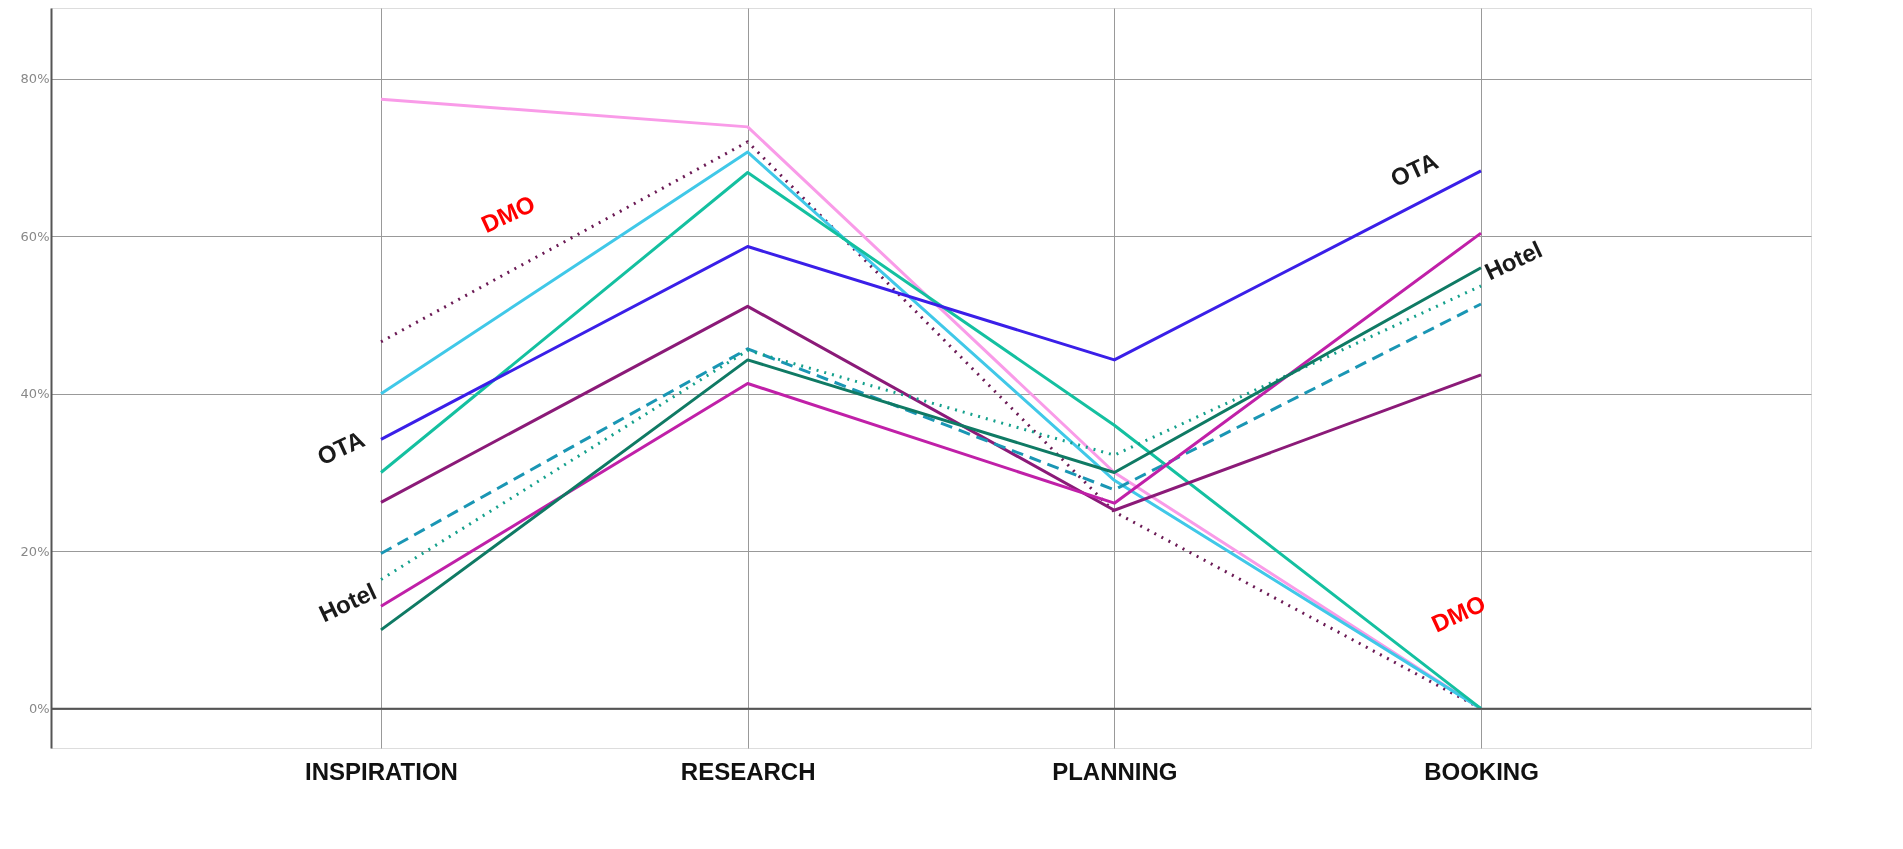 Image resolution: width=1903 pixels, height=849 pixels. Describe the element at coordinates (35, 236) in the screenshot. I see `y-tick-label: 60%` at that location.